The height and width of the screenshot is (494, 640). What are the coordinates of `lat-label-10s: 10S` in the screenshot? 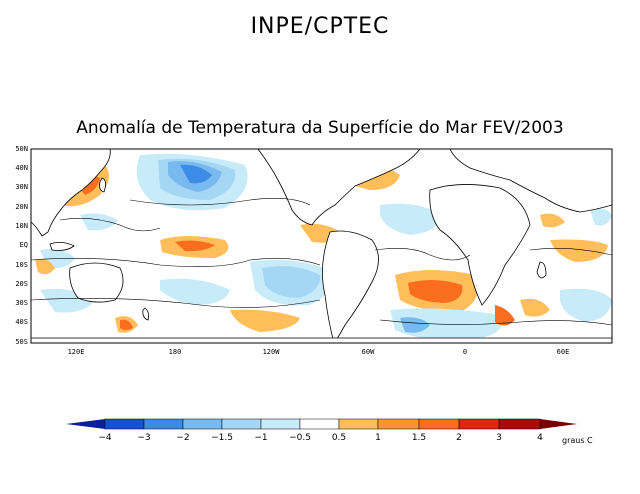 It's located at (21, 265).